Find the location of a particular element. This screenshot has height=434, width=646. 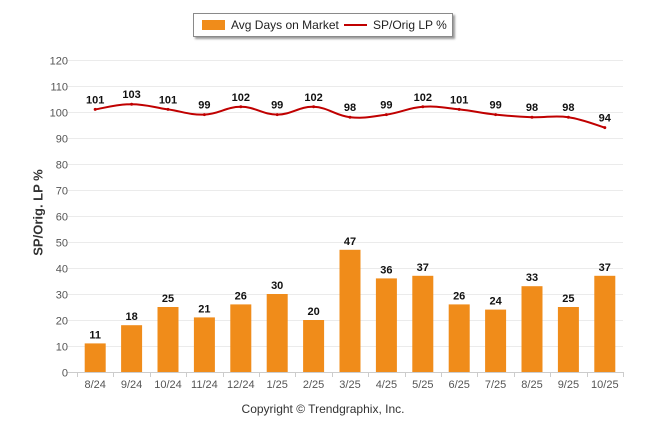

y-tick-label: 120 is located at coordinates (59, 62).